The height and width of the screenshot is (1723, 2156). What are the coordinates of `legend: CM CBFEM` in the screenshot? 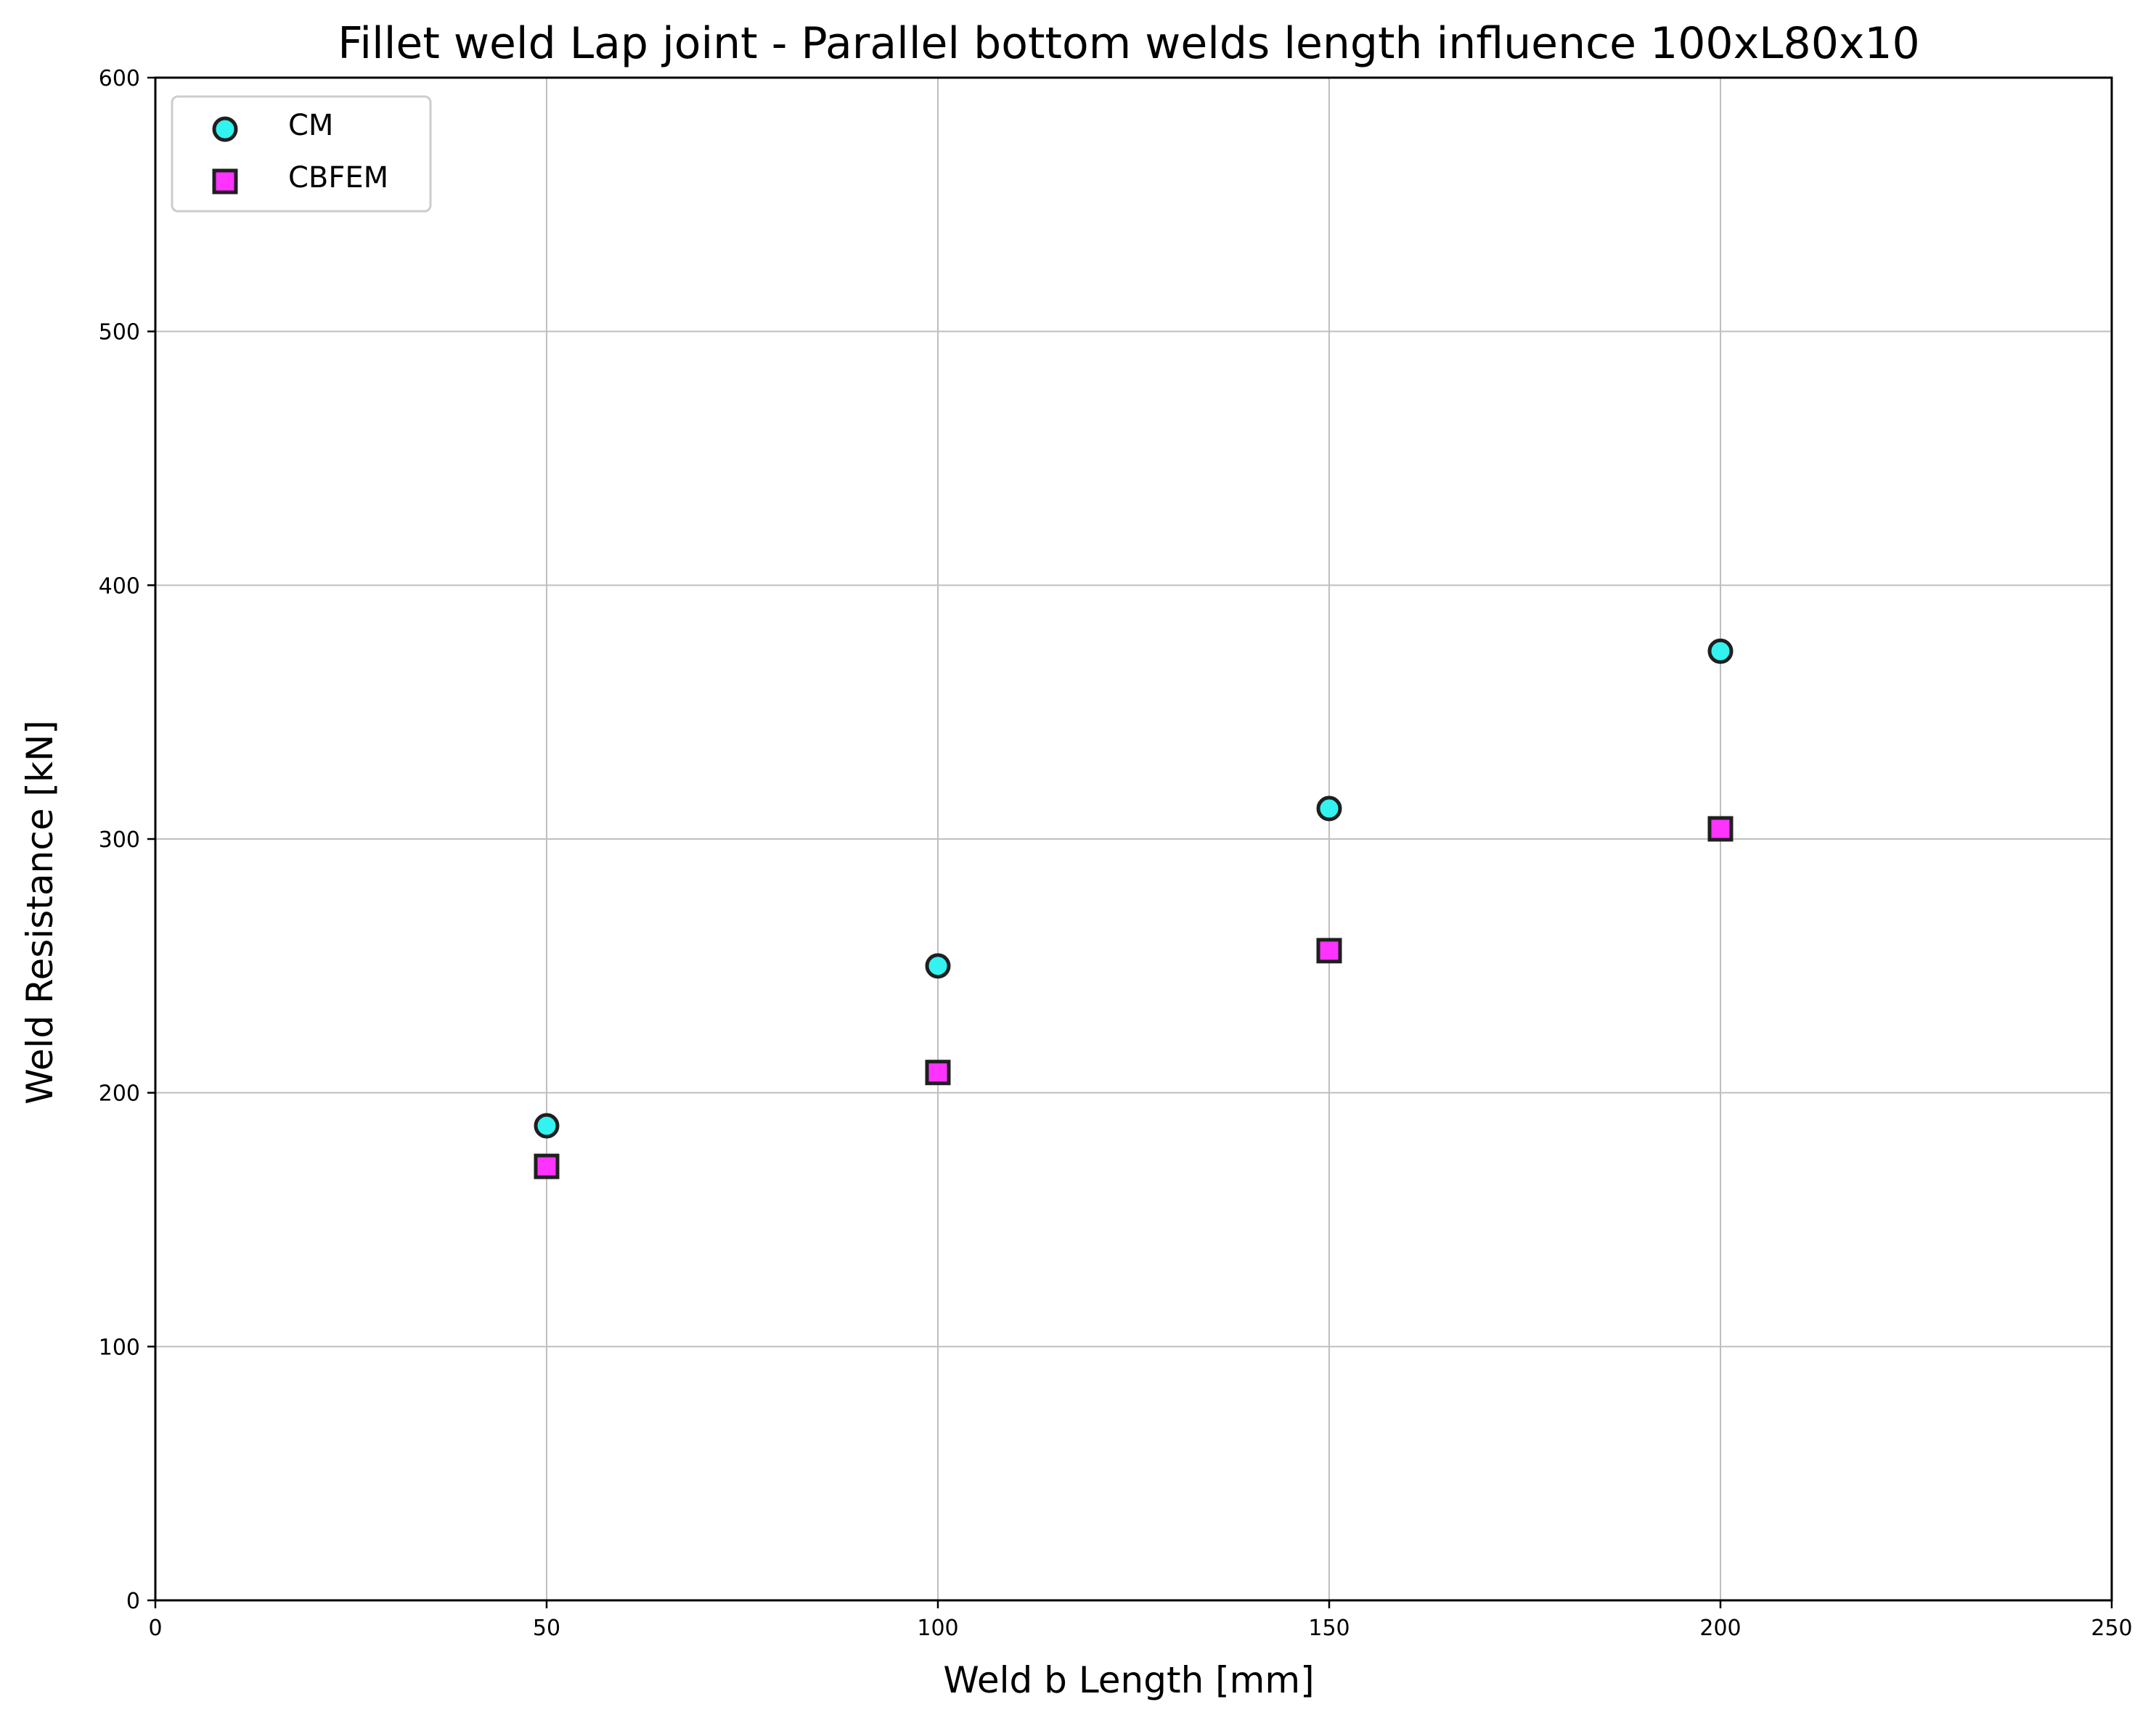 It's located at (302, 154).